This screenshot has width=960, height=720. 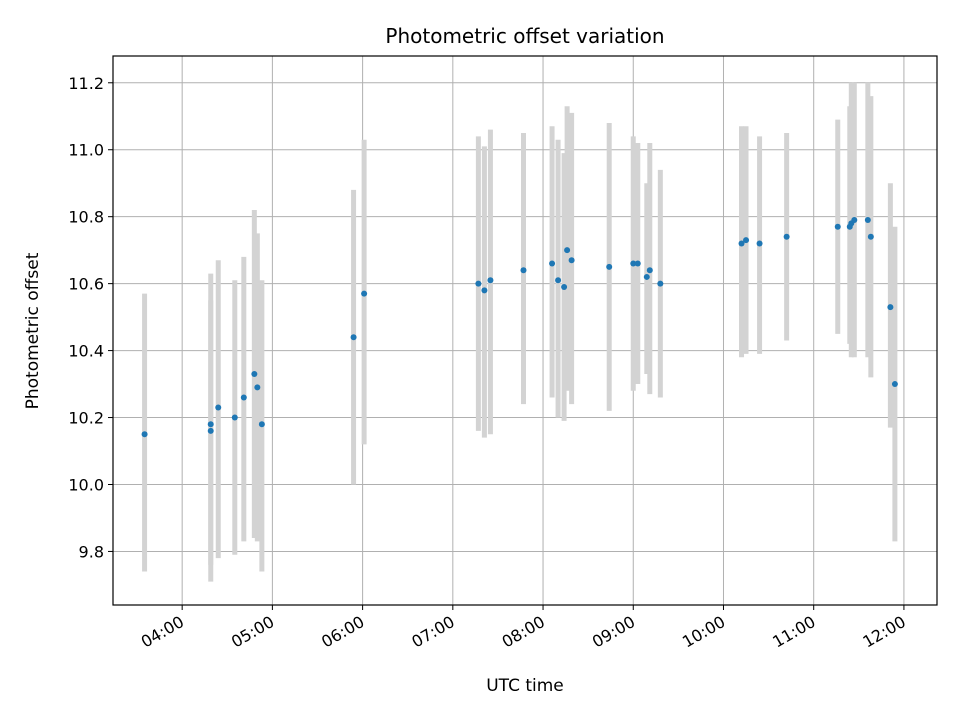 What do you see at coordinates (525, 686) in the screenshot?
I see `x-axis-title: UTC time` at bounding box center [525, 686].